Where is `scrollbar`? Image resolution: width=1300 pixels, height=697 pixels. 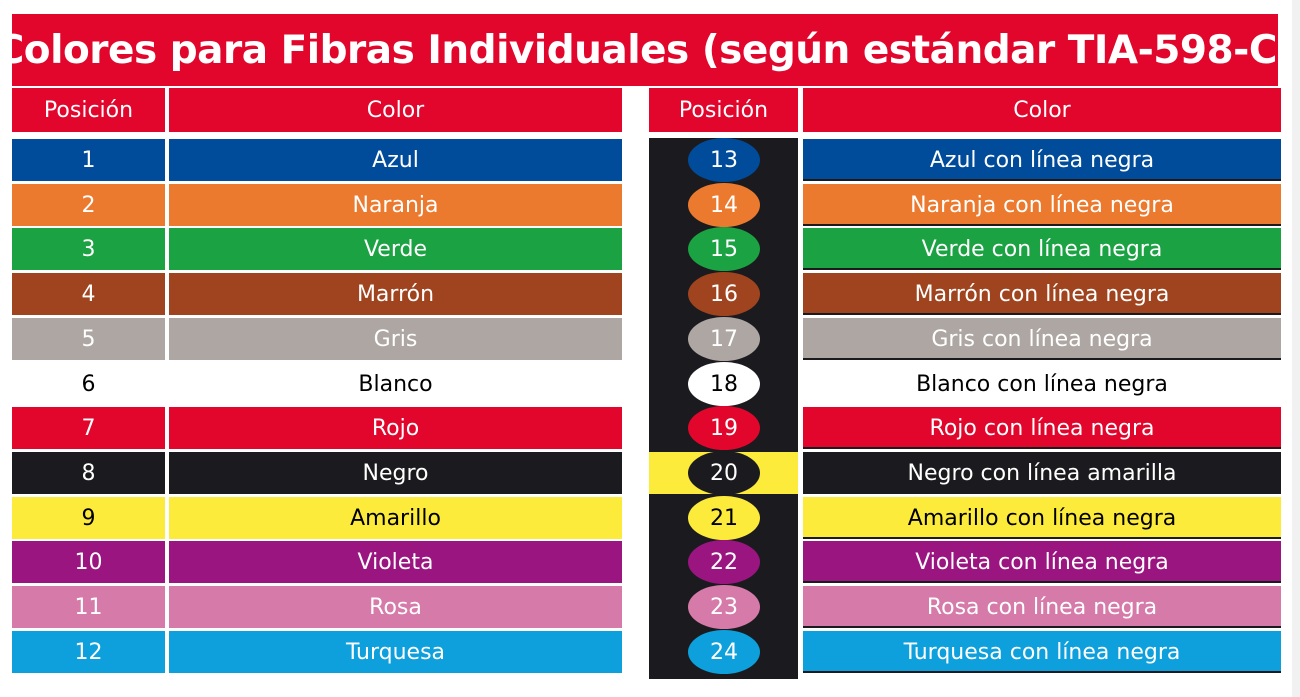 scrollbar is located at coordinates (1296, 348).